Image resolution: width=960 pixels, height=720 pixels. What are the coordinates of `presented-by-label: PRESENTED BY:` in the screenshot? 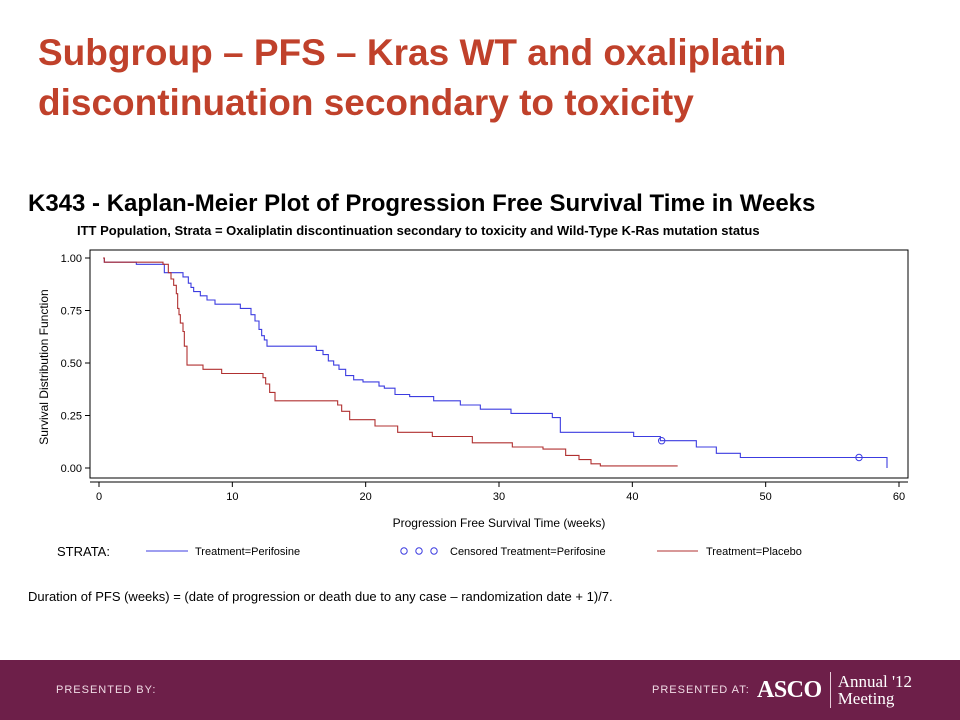 It's located at (106, 690).